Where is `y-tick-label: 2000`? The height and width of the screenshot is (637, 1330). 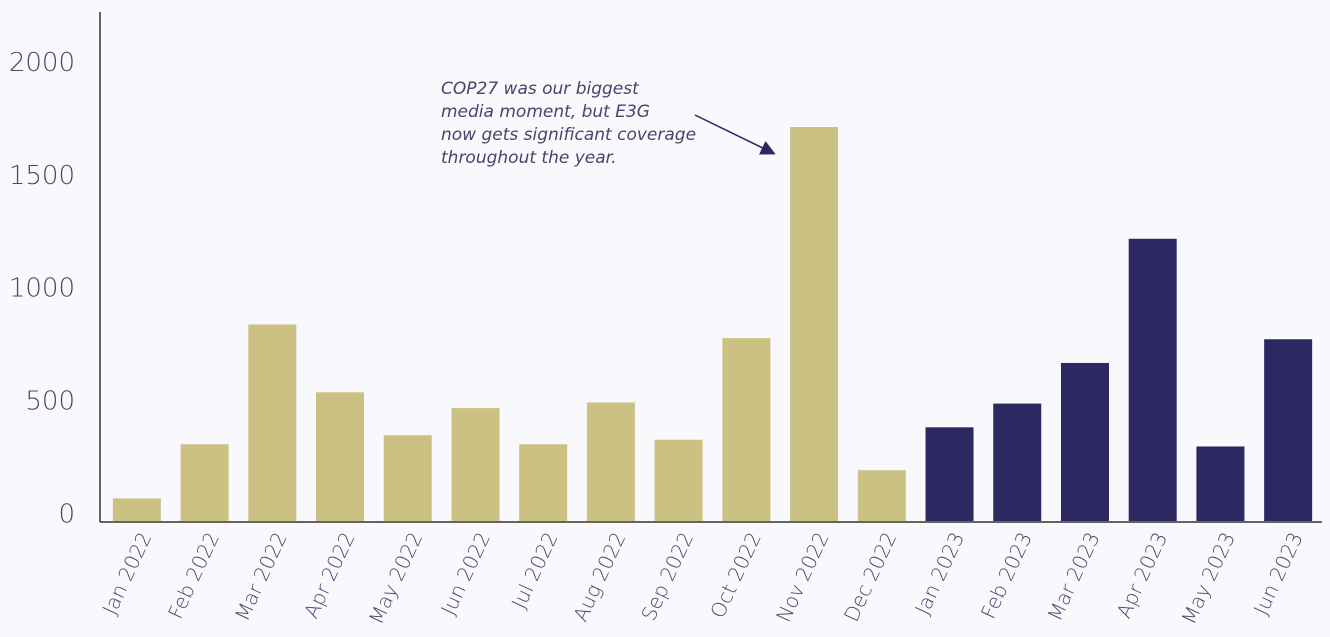
y-tick-label: 2000 is located at coordinates (42, 63).